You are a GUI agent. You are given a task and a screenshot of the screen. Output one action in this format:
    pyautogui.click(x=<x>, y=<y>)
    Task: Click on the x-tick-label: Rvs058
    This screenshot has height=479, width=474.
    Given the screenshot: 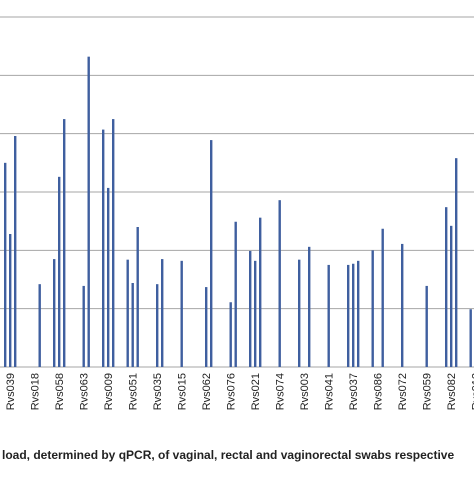 What is the action you would take?
    pyautogui.click(x=60, y=391)
    